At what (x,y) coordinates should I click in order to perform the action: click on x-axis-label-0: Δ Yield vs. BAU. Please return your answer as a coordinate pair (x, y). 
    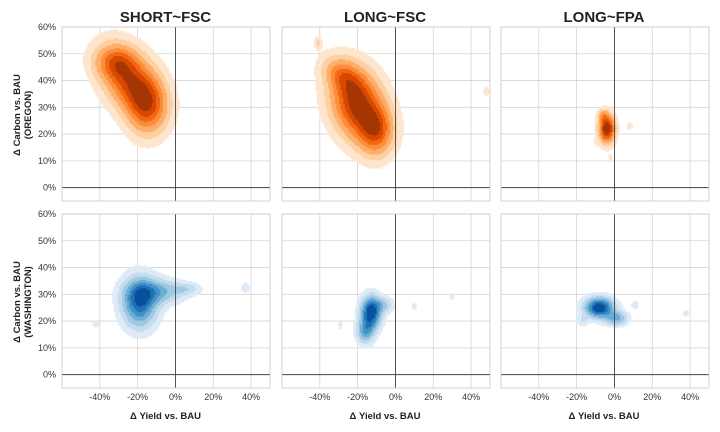
    Looking at the image, I should click on (165, 416).